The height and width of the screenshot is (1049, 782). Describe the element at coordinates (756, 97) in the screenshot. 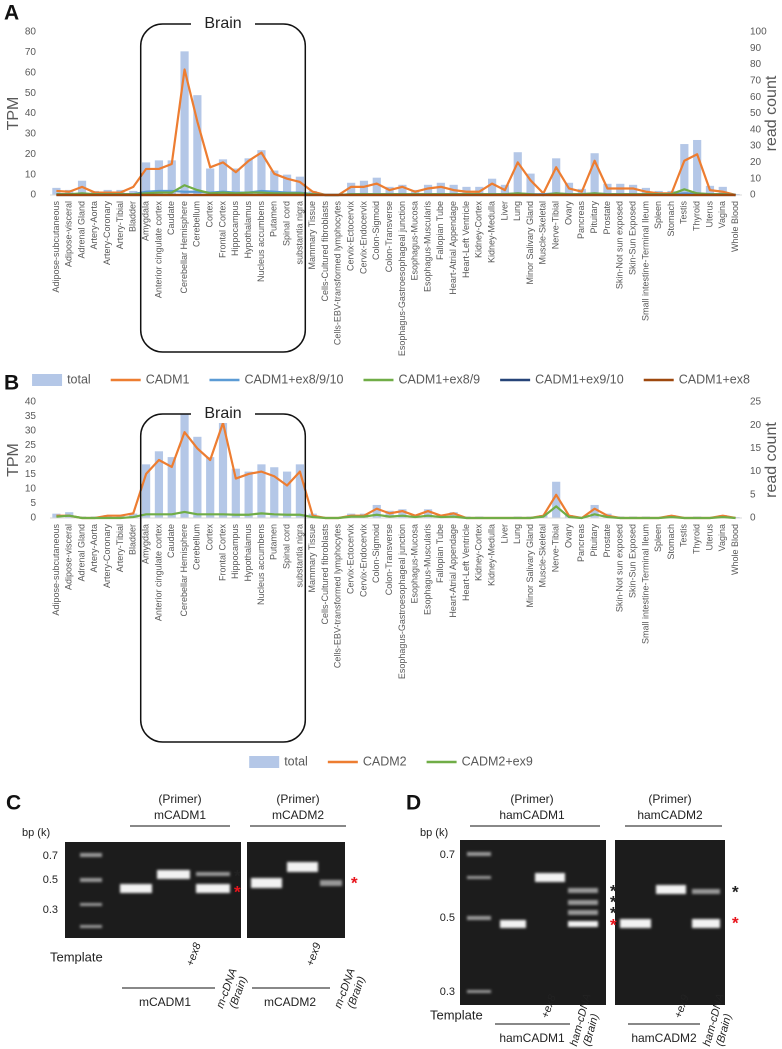

I see `y2-tick-label: 60` at that location.